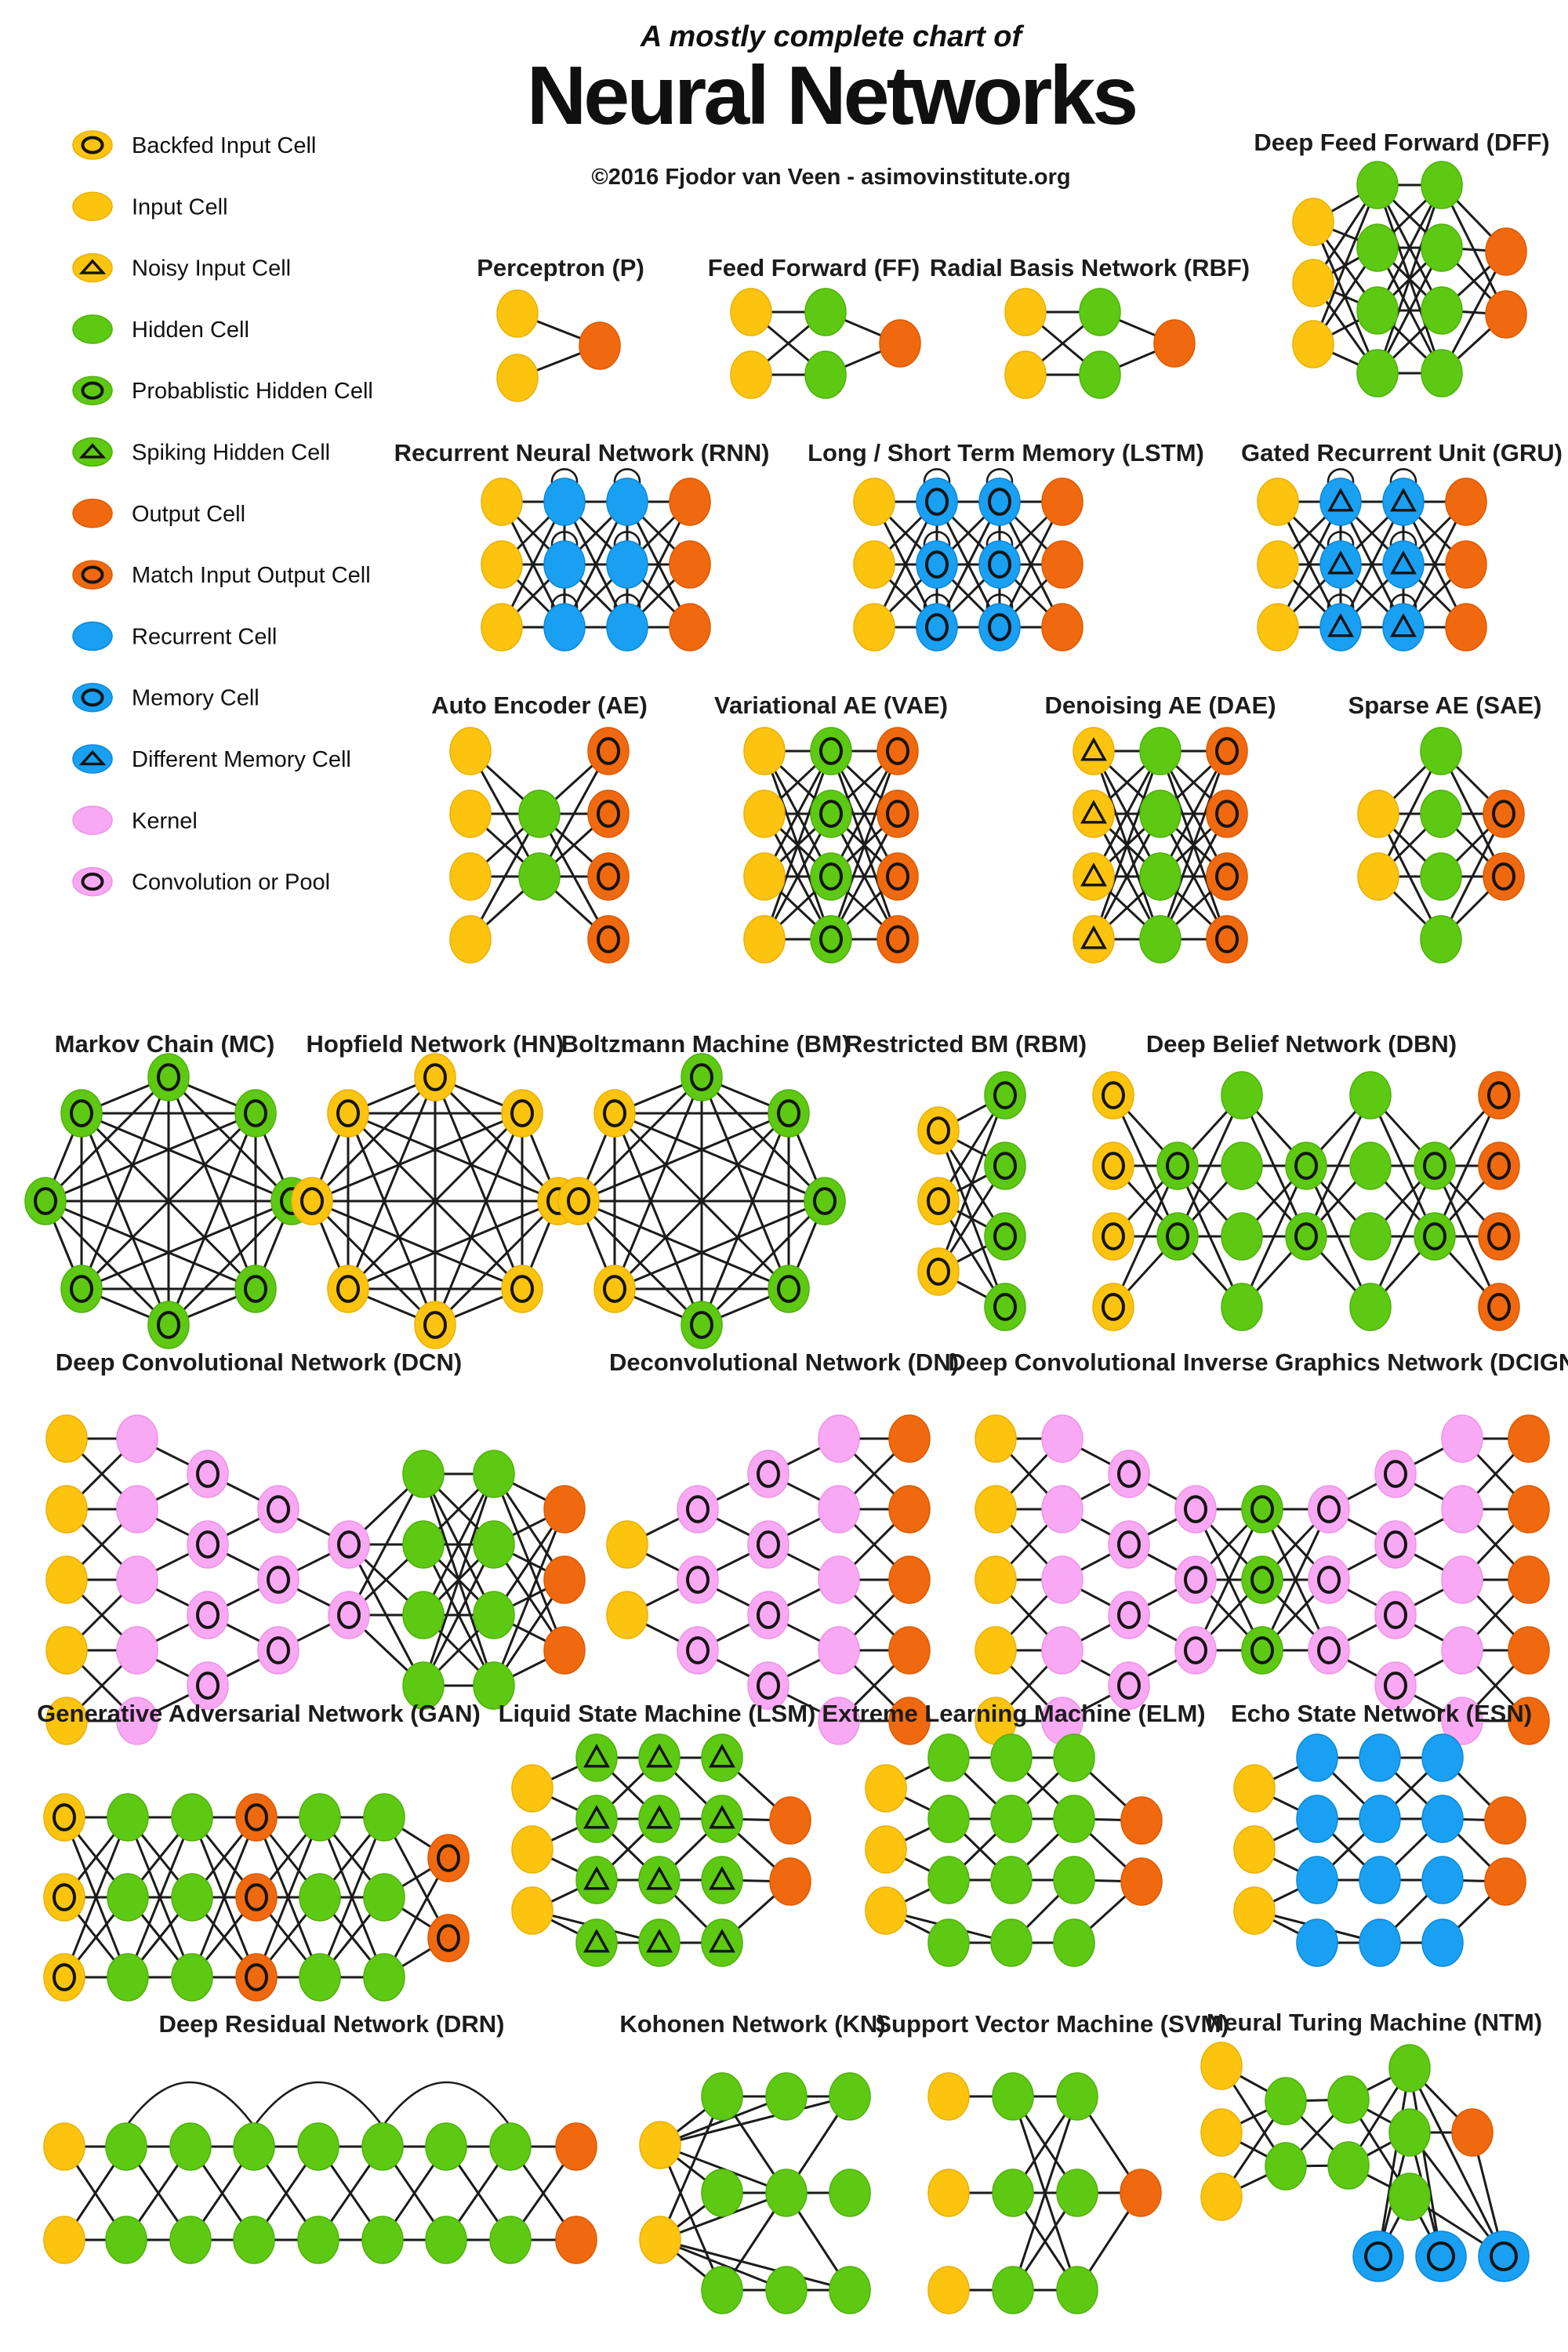 The width and height of the screenshot is (1568, 2352). I want to click on legend-item-recurrent: Recurrent Cell, so click(174, 636).